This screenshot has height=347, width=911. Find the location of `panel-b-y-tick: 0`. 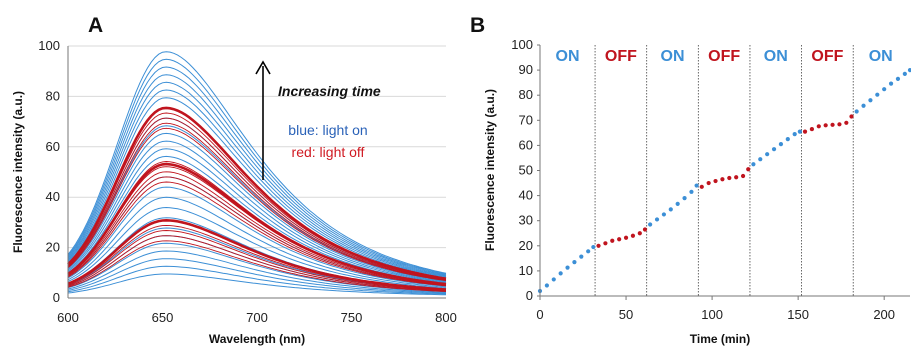

panel-b-y-tick: 0 is located at coordinates (529, 295).